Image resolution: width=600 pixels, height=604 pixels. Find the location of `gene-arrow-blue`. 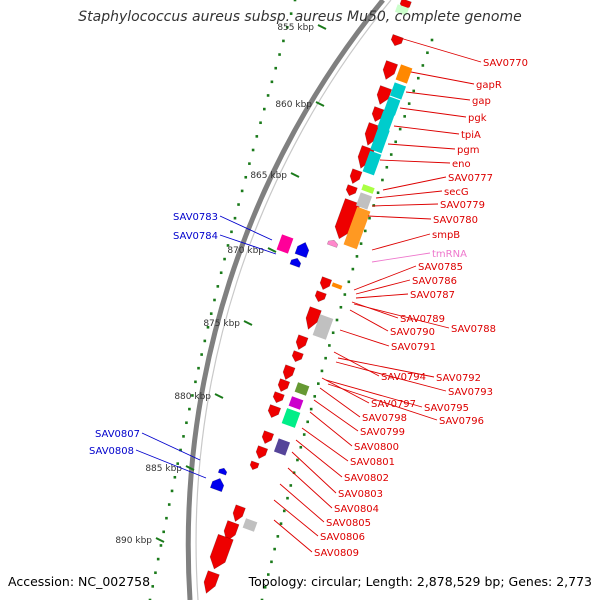

gene-arrow-blue is located at coordinates (302, 250).